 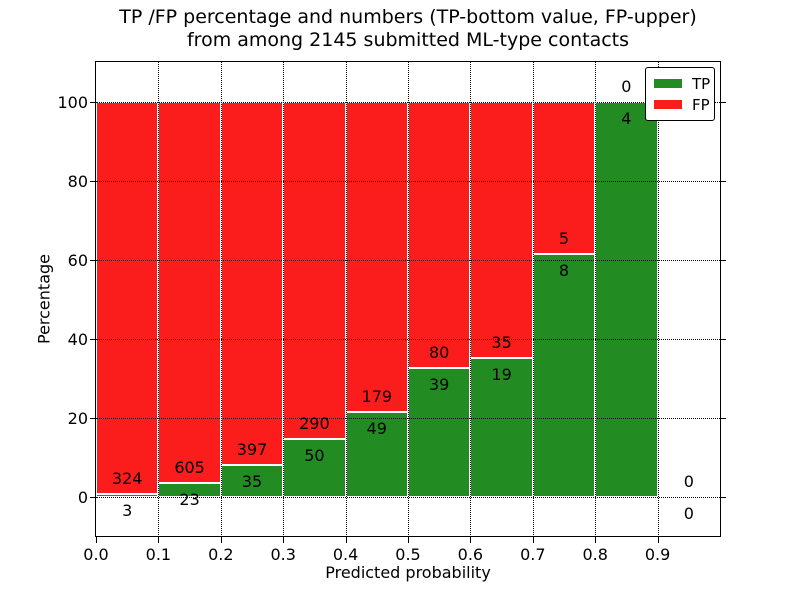 What do you see at coordinates (595, 554) in the screenshot?
I see `x-tick-label: 0.8` at bounding box center [595, 554].